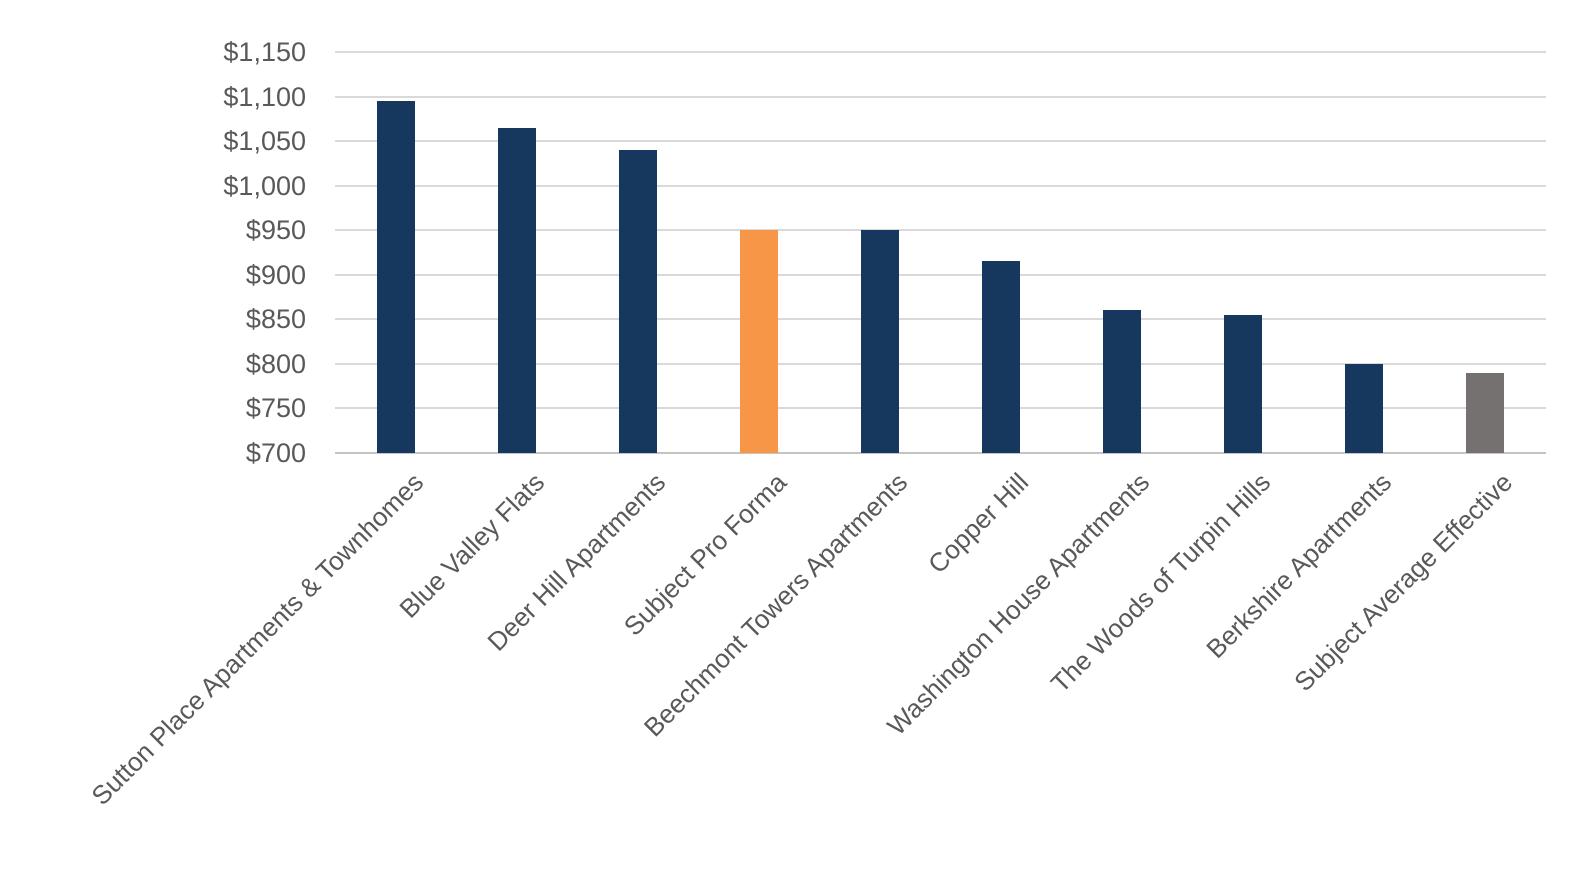 The width and height of the screenshot is (1581, 885). Describe the element at coordinates (264, 96) in the screenshot. I see `y-axis-tick-label: $1,100` at that location.